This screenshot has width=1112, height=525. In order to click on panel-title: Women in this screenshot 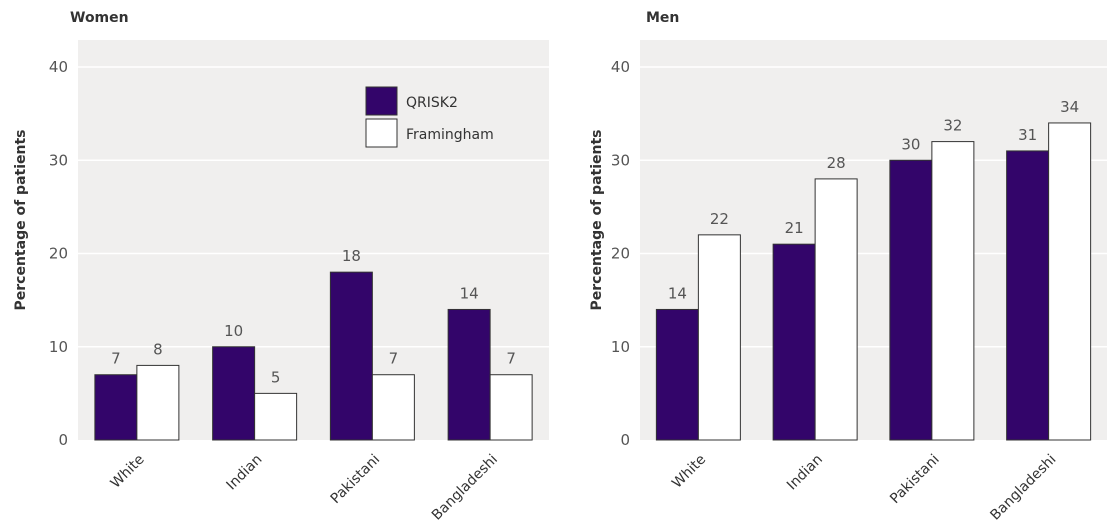, I will do `click(99, 18)`.